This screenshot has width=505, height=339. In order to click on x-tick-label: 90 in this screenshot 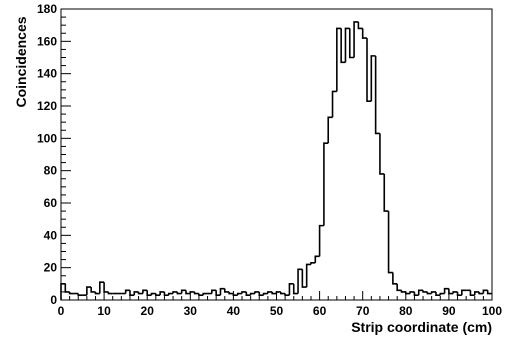, I will do `click(449, 311)`.